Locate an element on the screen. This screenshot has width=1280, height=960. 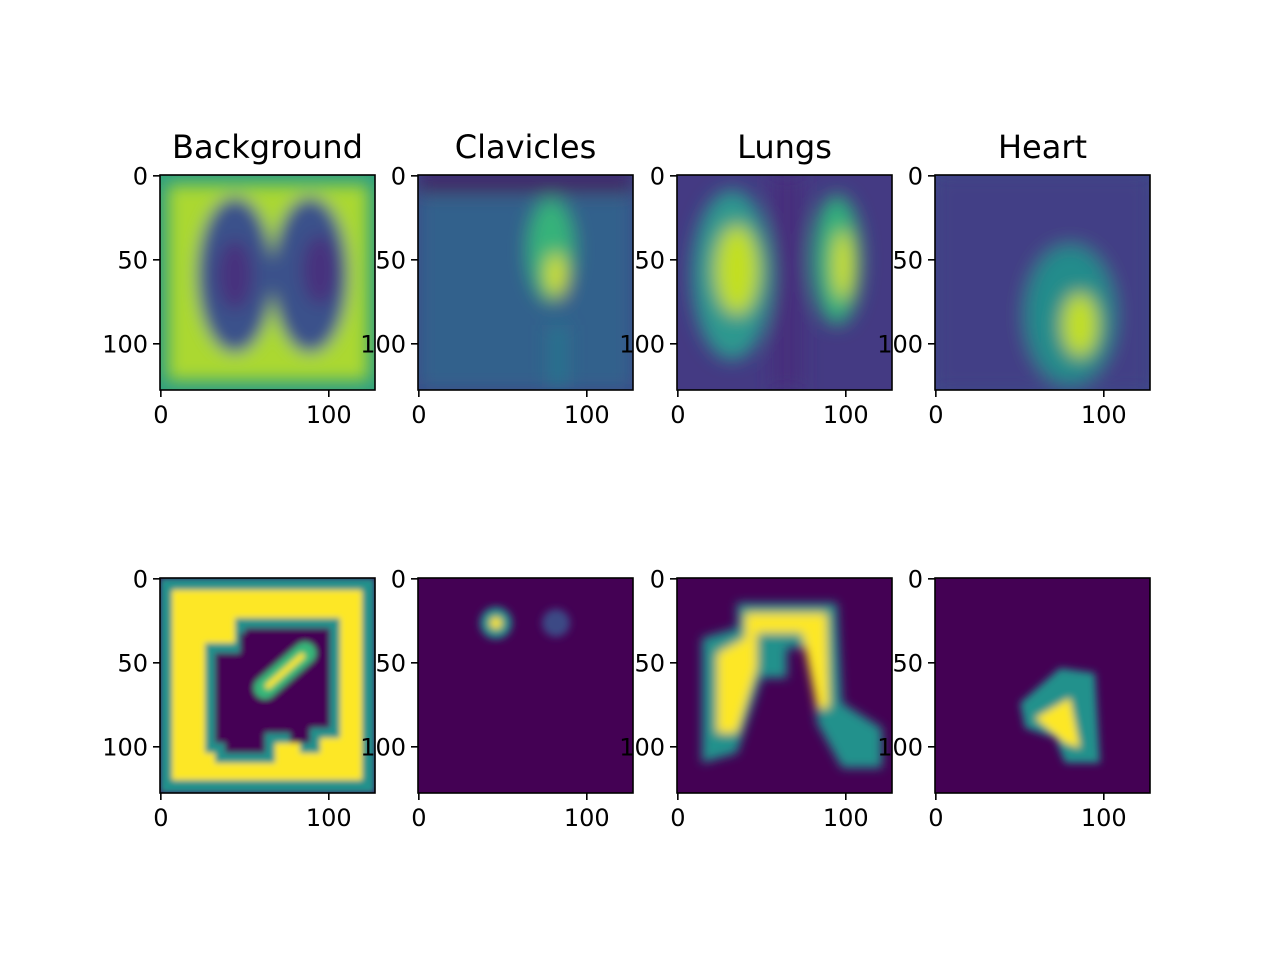
panel-panel-r2c3: 0 100 0 50 100 is located at coordinates (756, 698).